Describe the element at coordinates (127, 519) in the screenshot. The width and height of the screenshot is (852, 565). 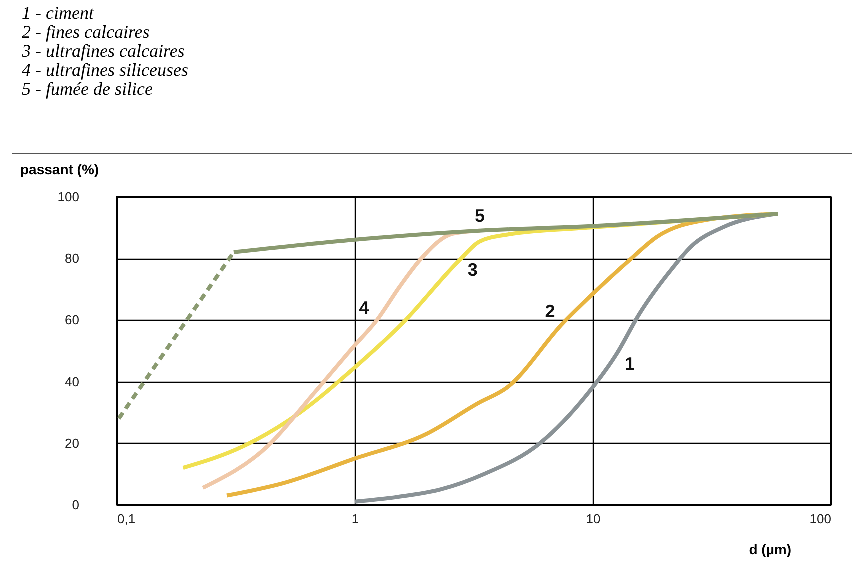
I see `x-tick-label: 0,1` at that location.